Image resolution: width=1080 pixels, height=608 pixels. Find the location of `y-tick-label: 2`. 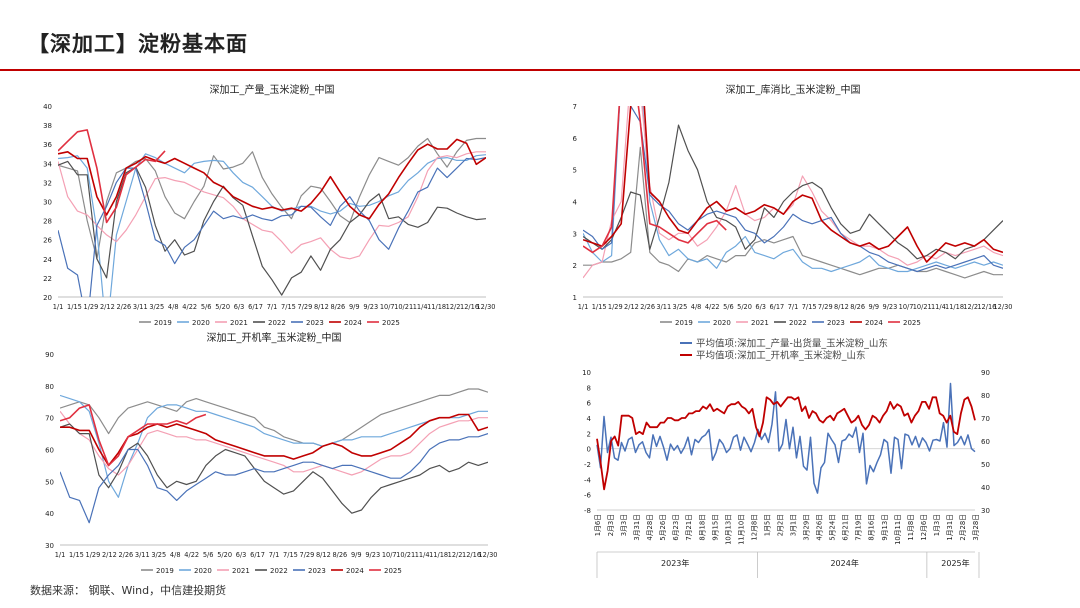

y-tick-label: 2 is located at coordinates (575, 266).